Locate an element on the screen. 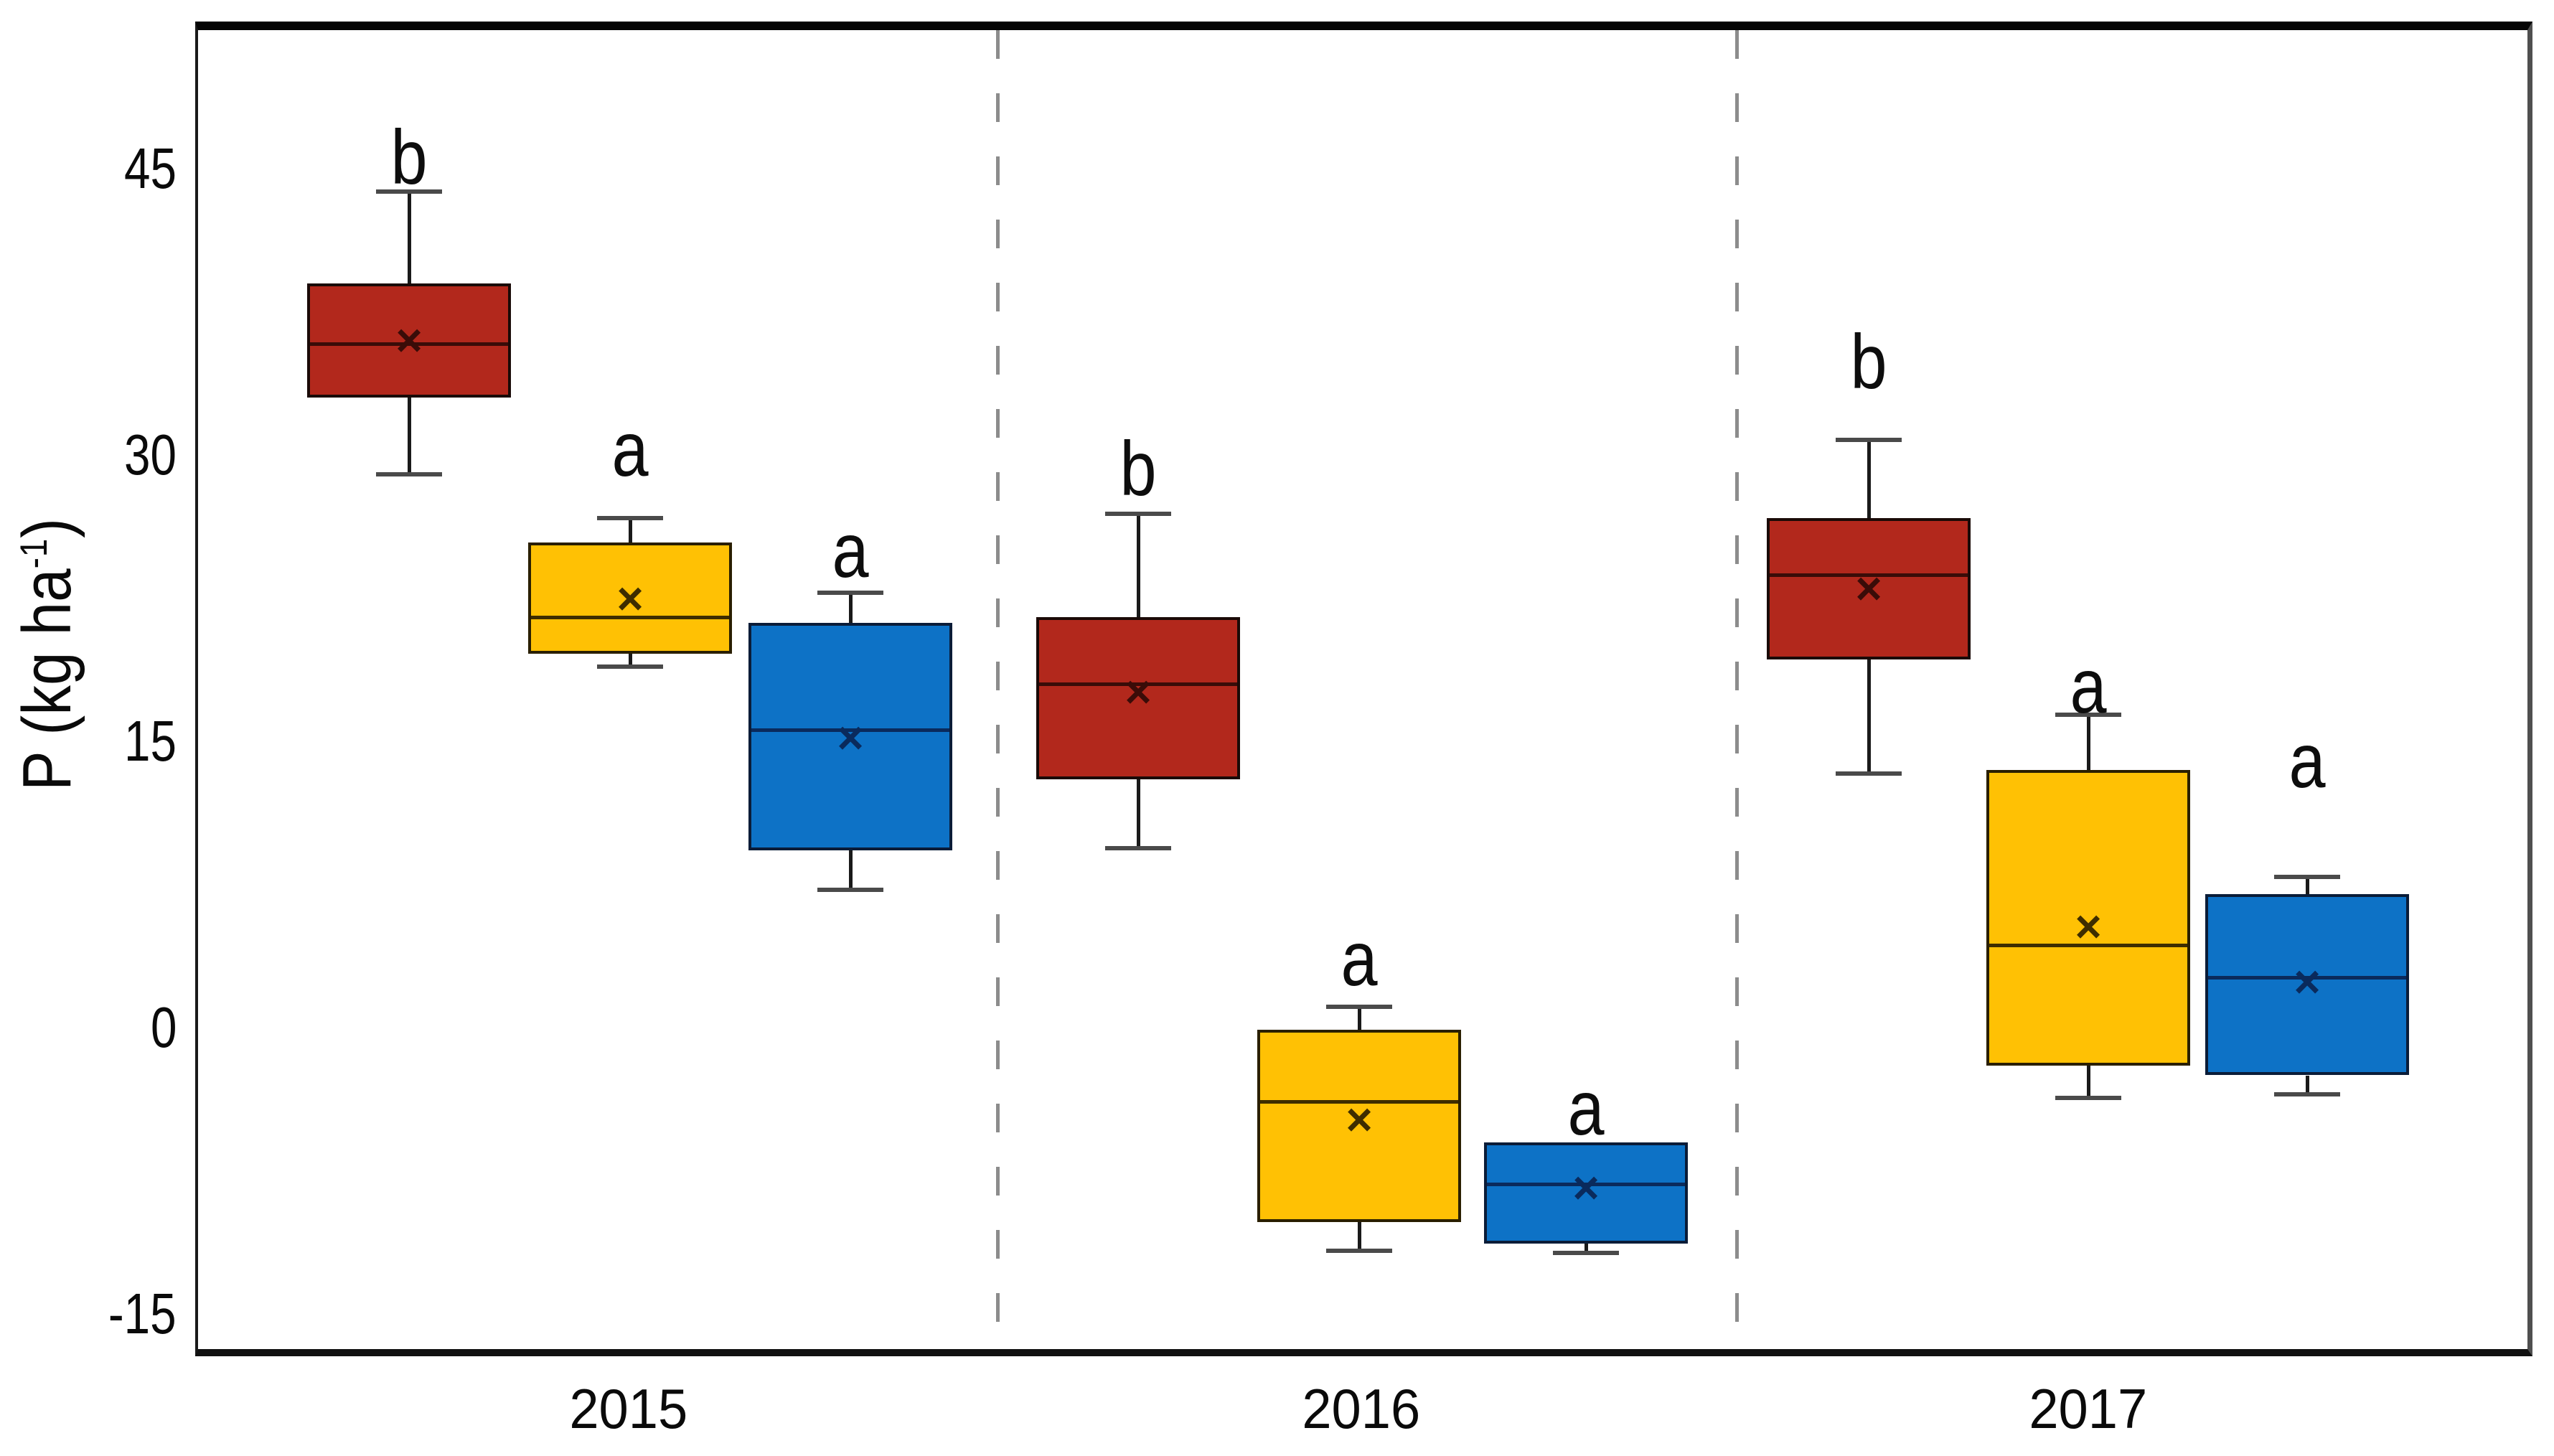 This screenshot has width=2554, height=1456. box-blue-2015 is located at coordinates (850, 736).